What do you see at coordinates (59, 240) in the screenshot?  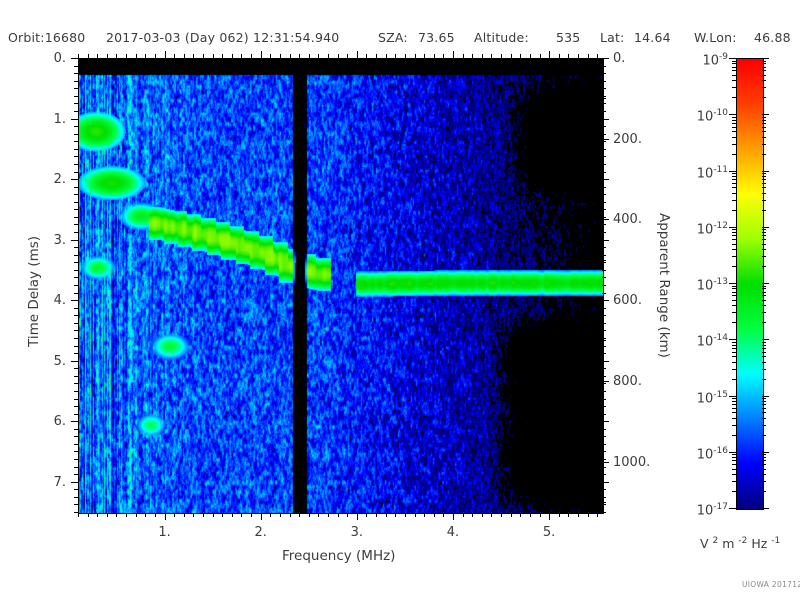 I see `y-axis-tick-label: 3.` at bounding box center [59, 240].